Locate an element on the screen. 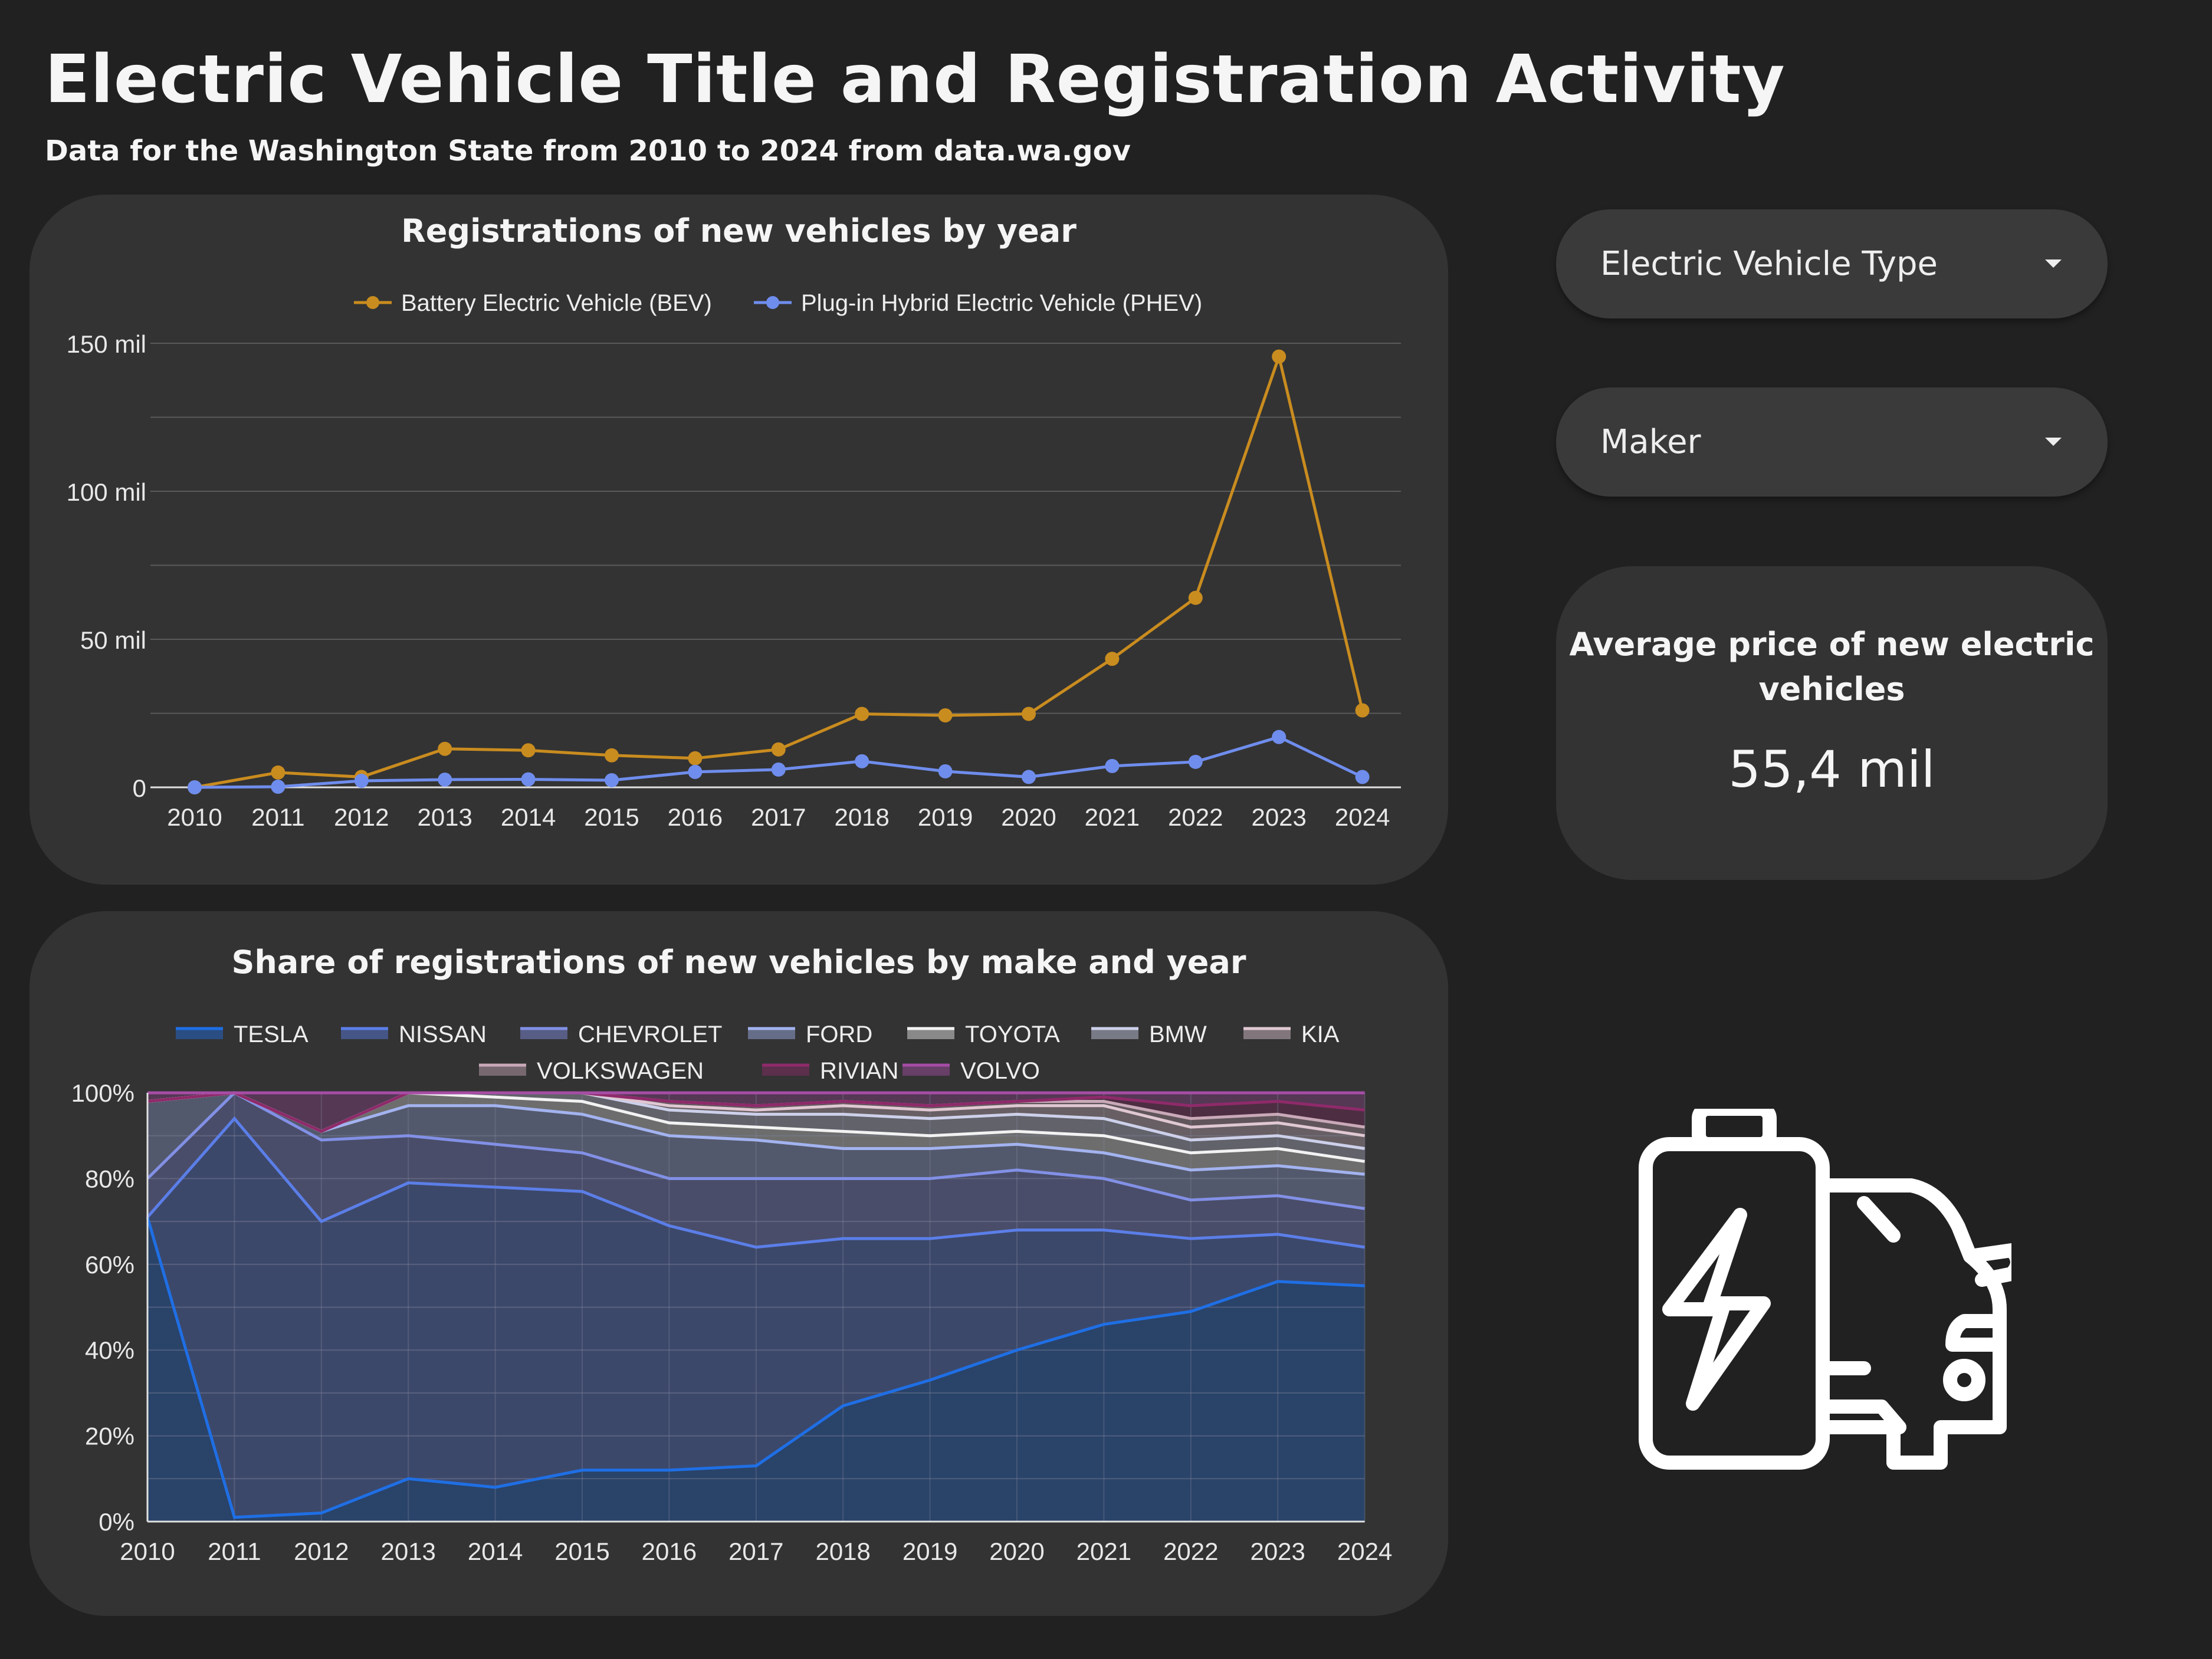  vehicle-type-dropdown: Electric Vehicle Type is located at coordinates (1832, 263).